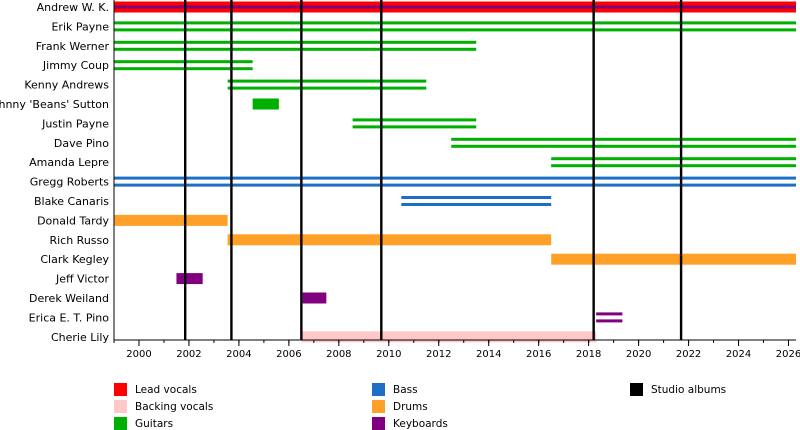 Image resolution: width=800 pixels, height=430 pixels. I want to click on member-label-rich-russo: Rich Russo, so click(79, 240).